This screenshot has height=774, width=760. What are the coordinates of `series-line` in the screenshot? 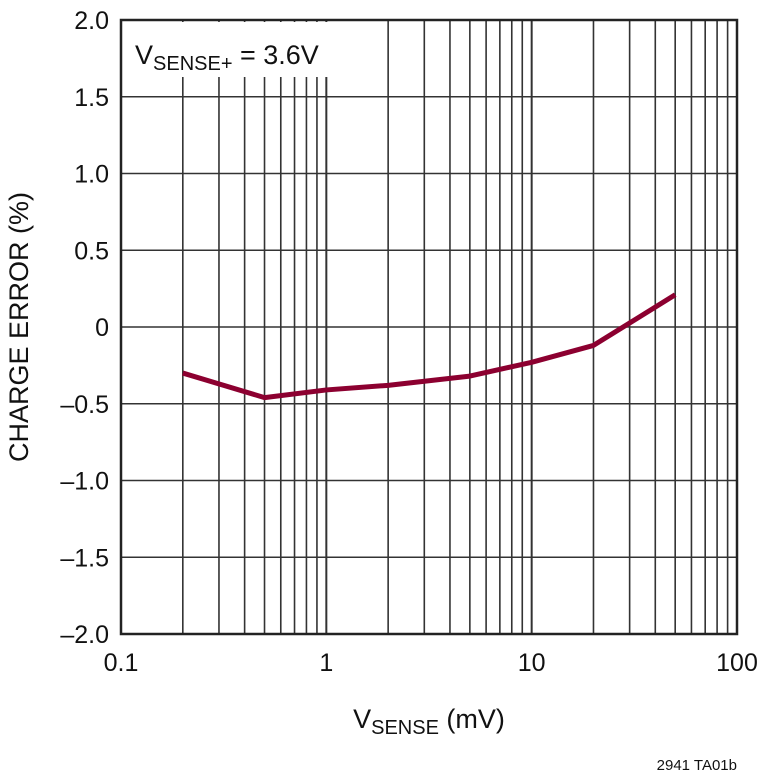 It's located at (429, 346).